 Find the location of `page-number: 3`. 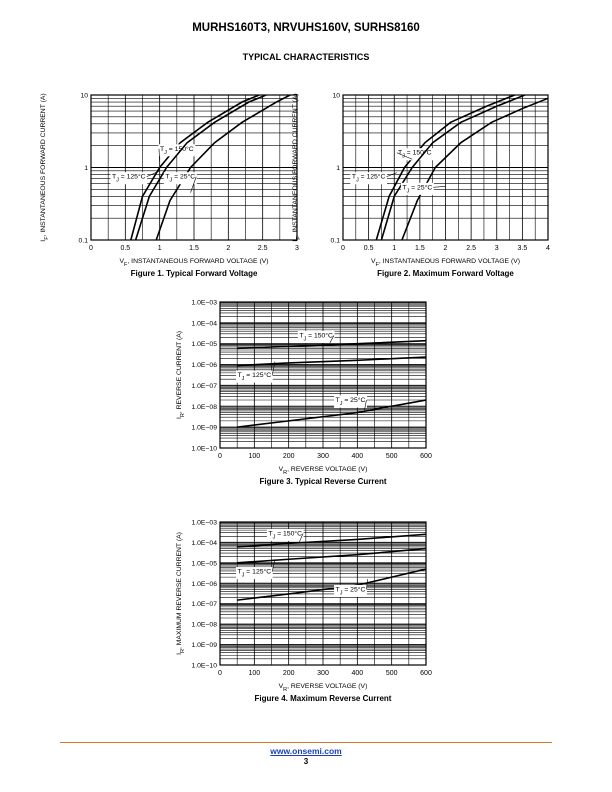

page-number: 3 is located at coordinates (306, 761).